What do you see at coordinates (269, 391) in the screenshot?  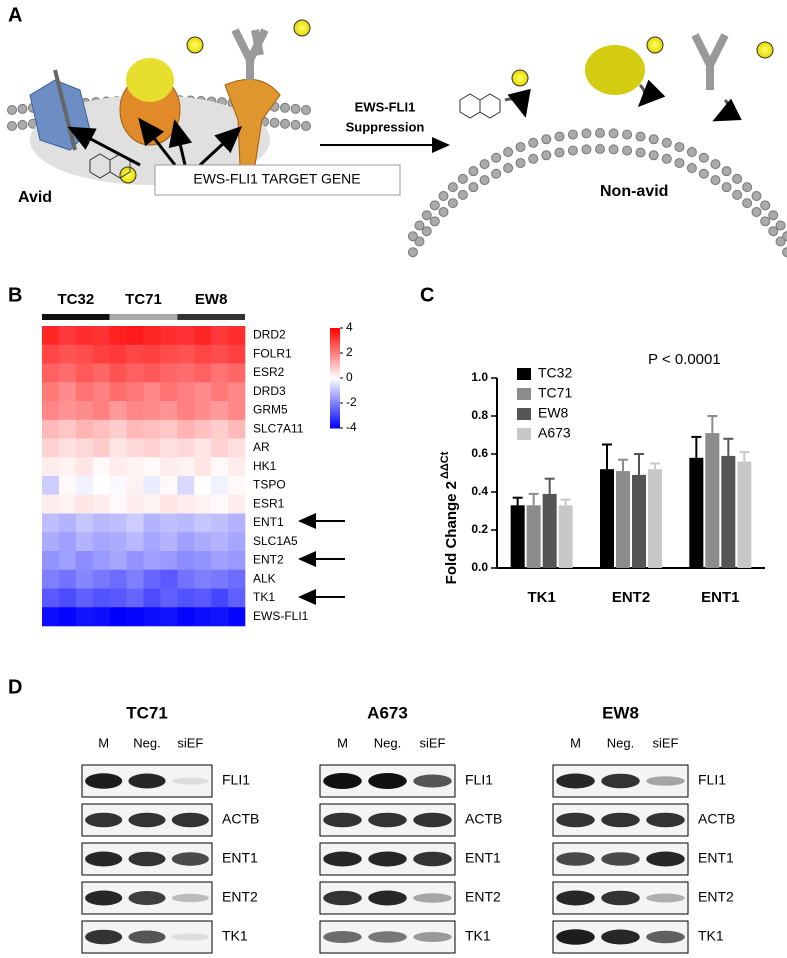 I see `row-label: DRD3` at bounding box center [269, 391].